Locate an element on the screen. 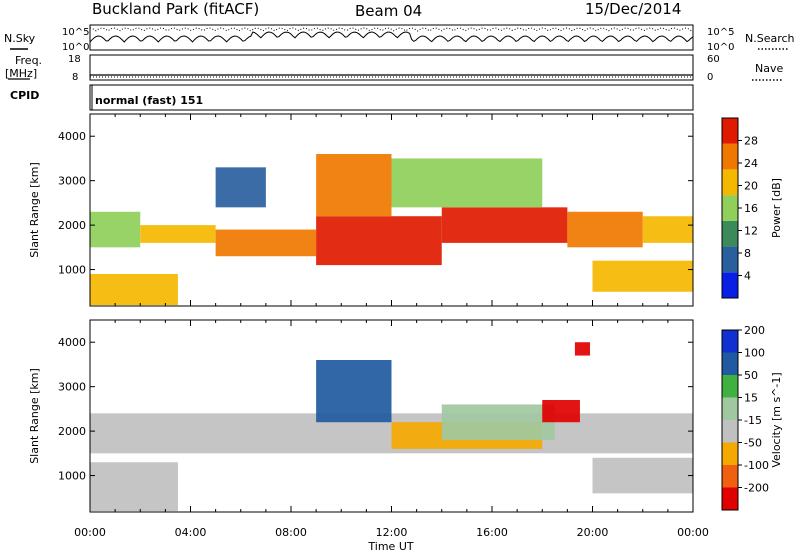  x-tick-label-5: 20:00 is located at coordinates (593, 532).